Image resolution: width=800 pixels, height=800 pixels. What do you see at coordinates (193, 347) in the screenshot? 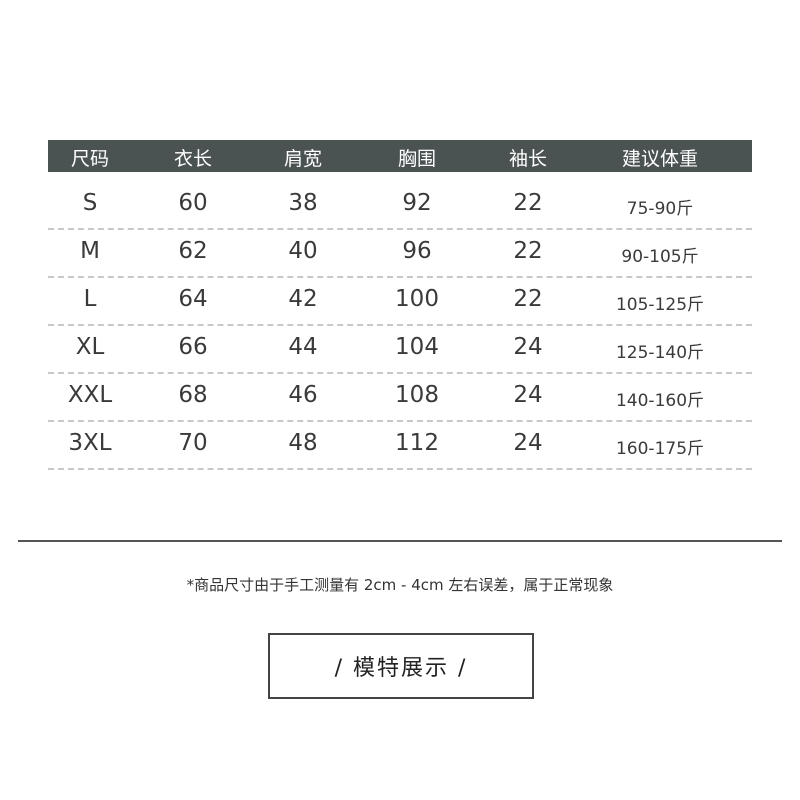
I see `table-cell: 66` at bounding box center [193, 347].